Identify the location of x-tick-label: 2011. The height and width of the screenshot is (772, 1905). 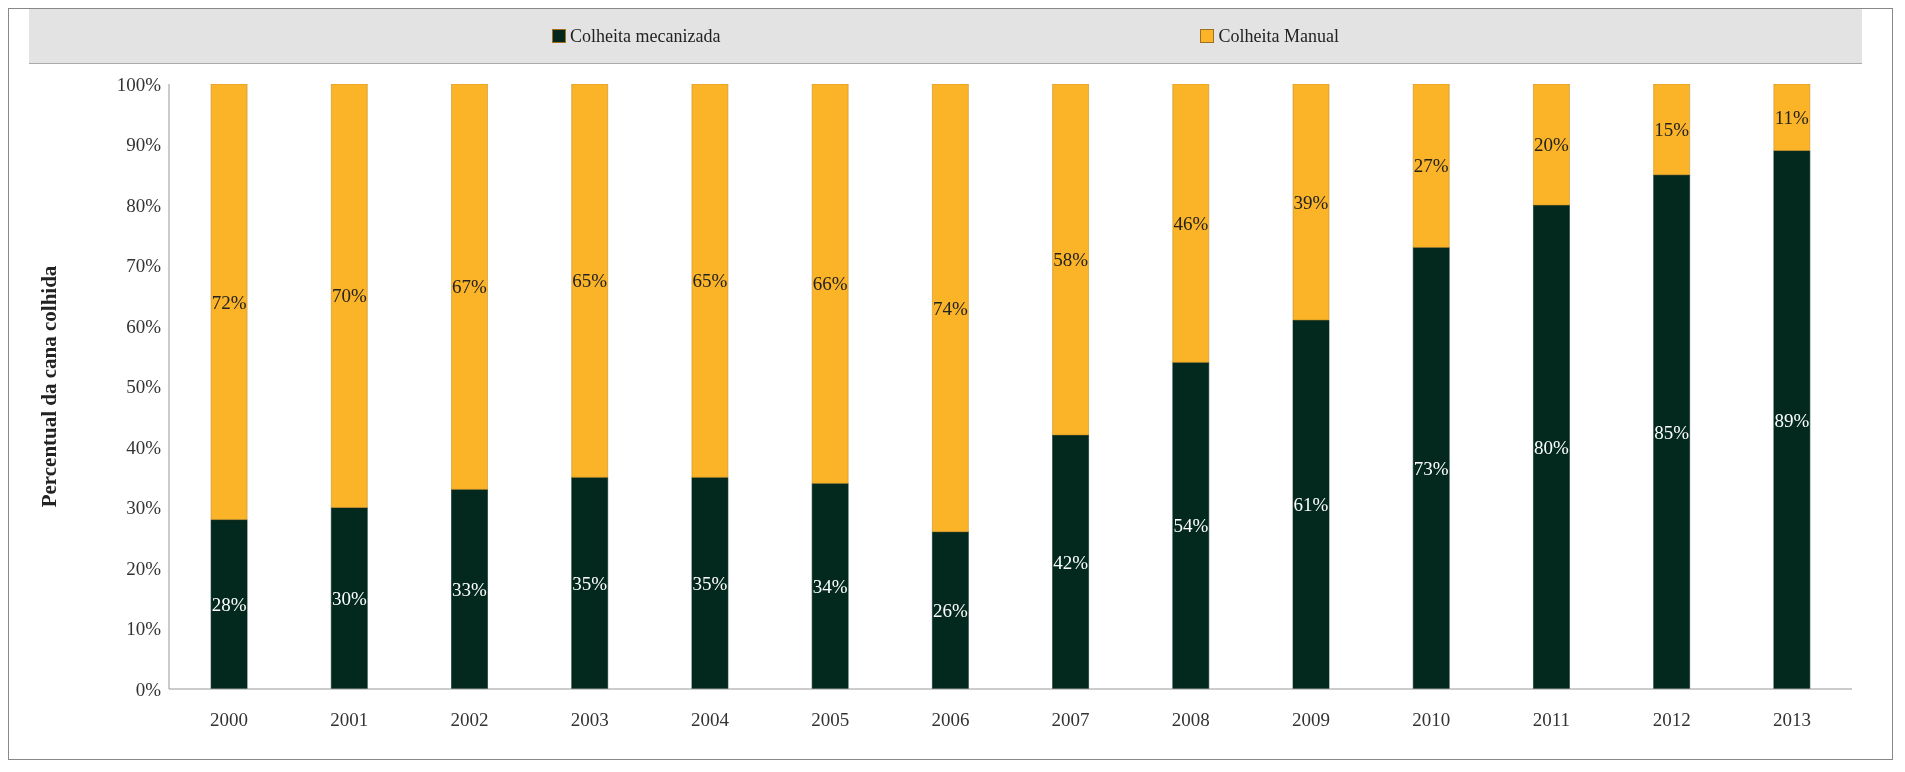
(1551, 720).